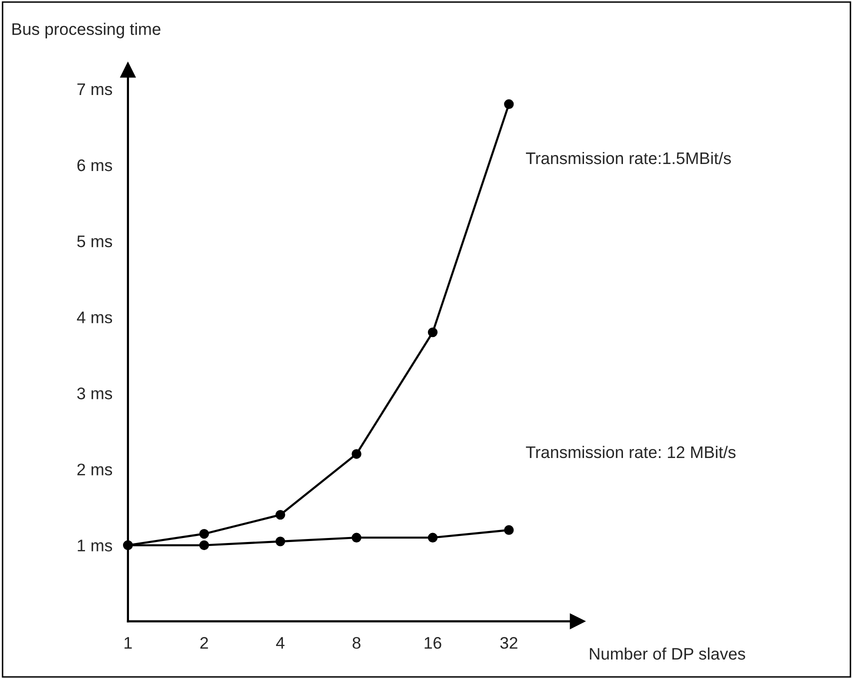 This screenshot has width=853, height=679. Describe the element at coordinates (356, 643) in the screenshot. I see `x-tick-label: 8` at that location.